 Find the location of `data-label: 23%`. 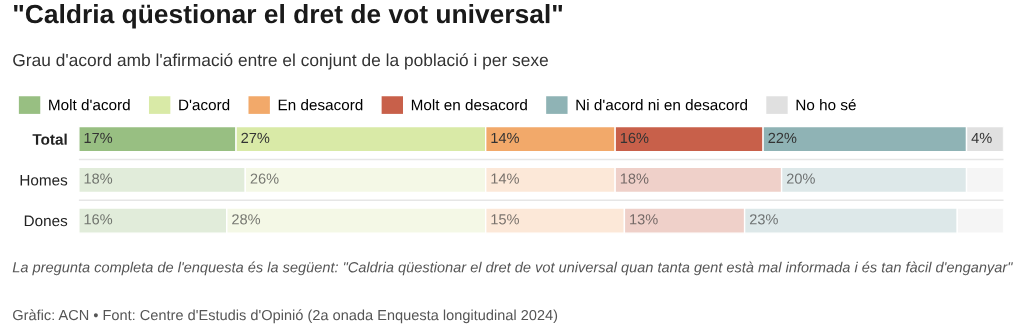

data-label: 23% is located at coordinates (763, 219).